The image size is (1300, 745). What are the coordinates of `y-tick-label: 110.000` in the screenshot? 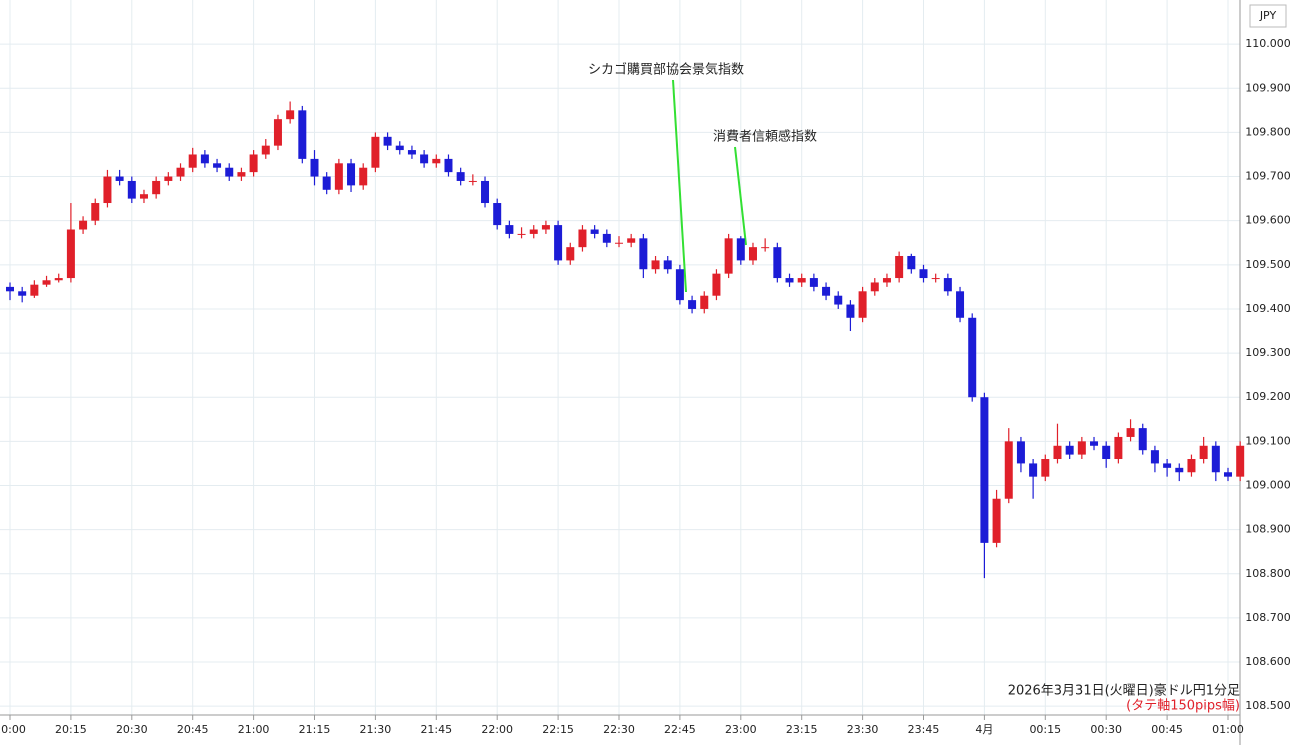 It's located at (1268, 43).